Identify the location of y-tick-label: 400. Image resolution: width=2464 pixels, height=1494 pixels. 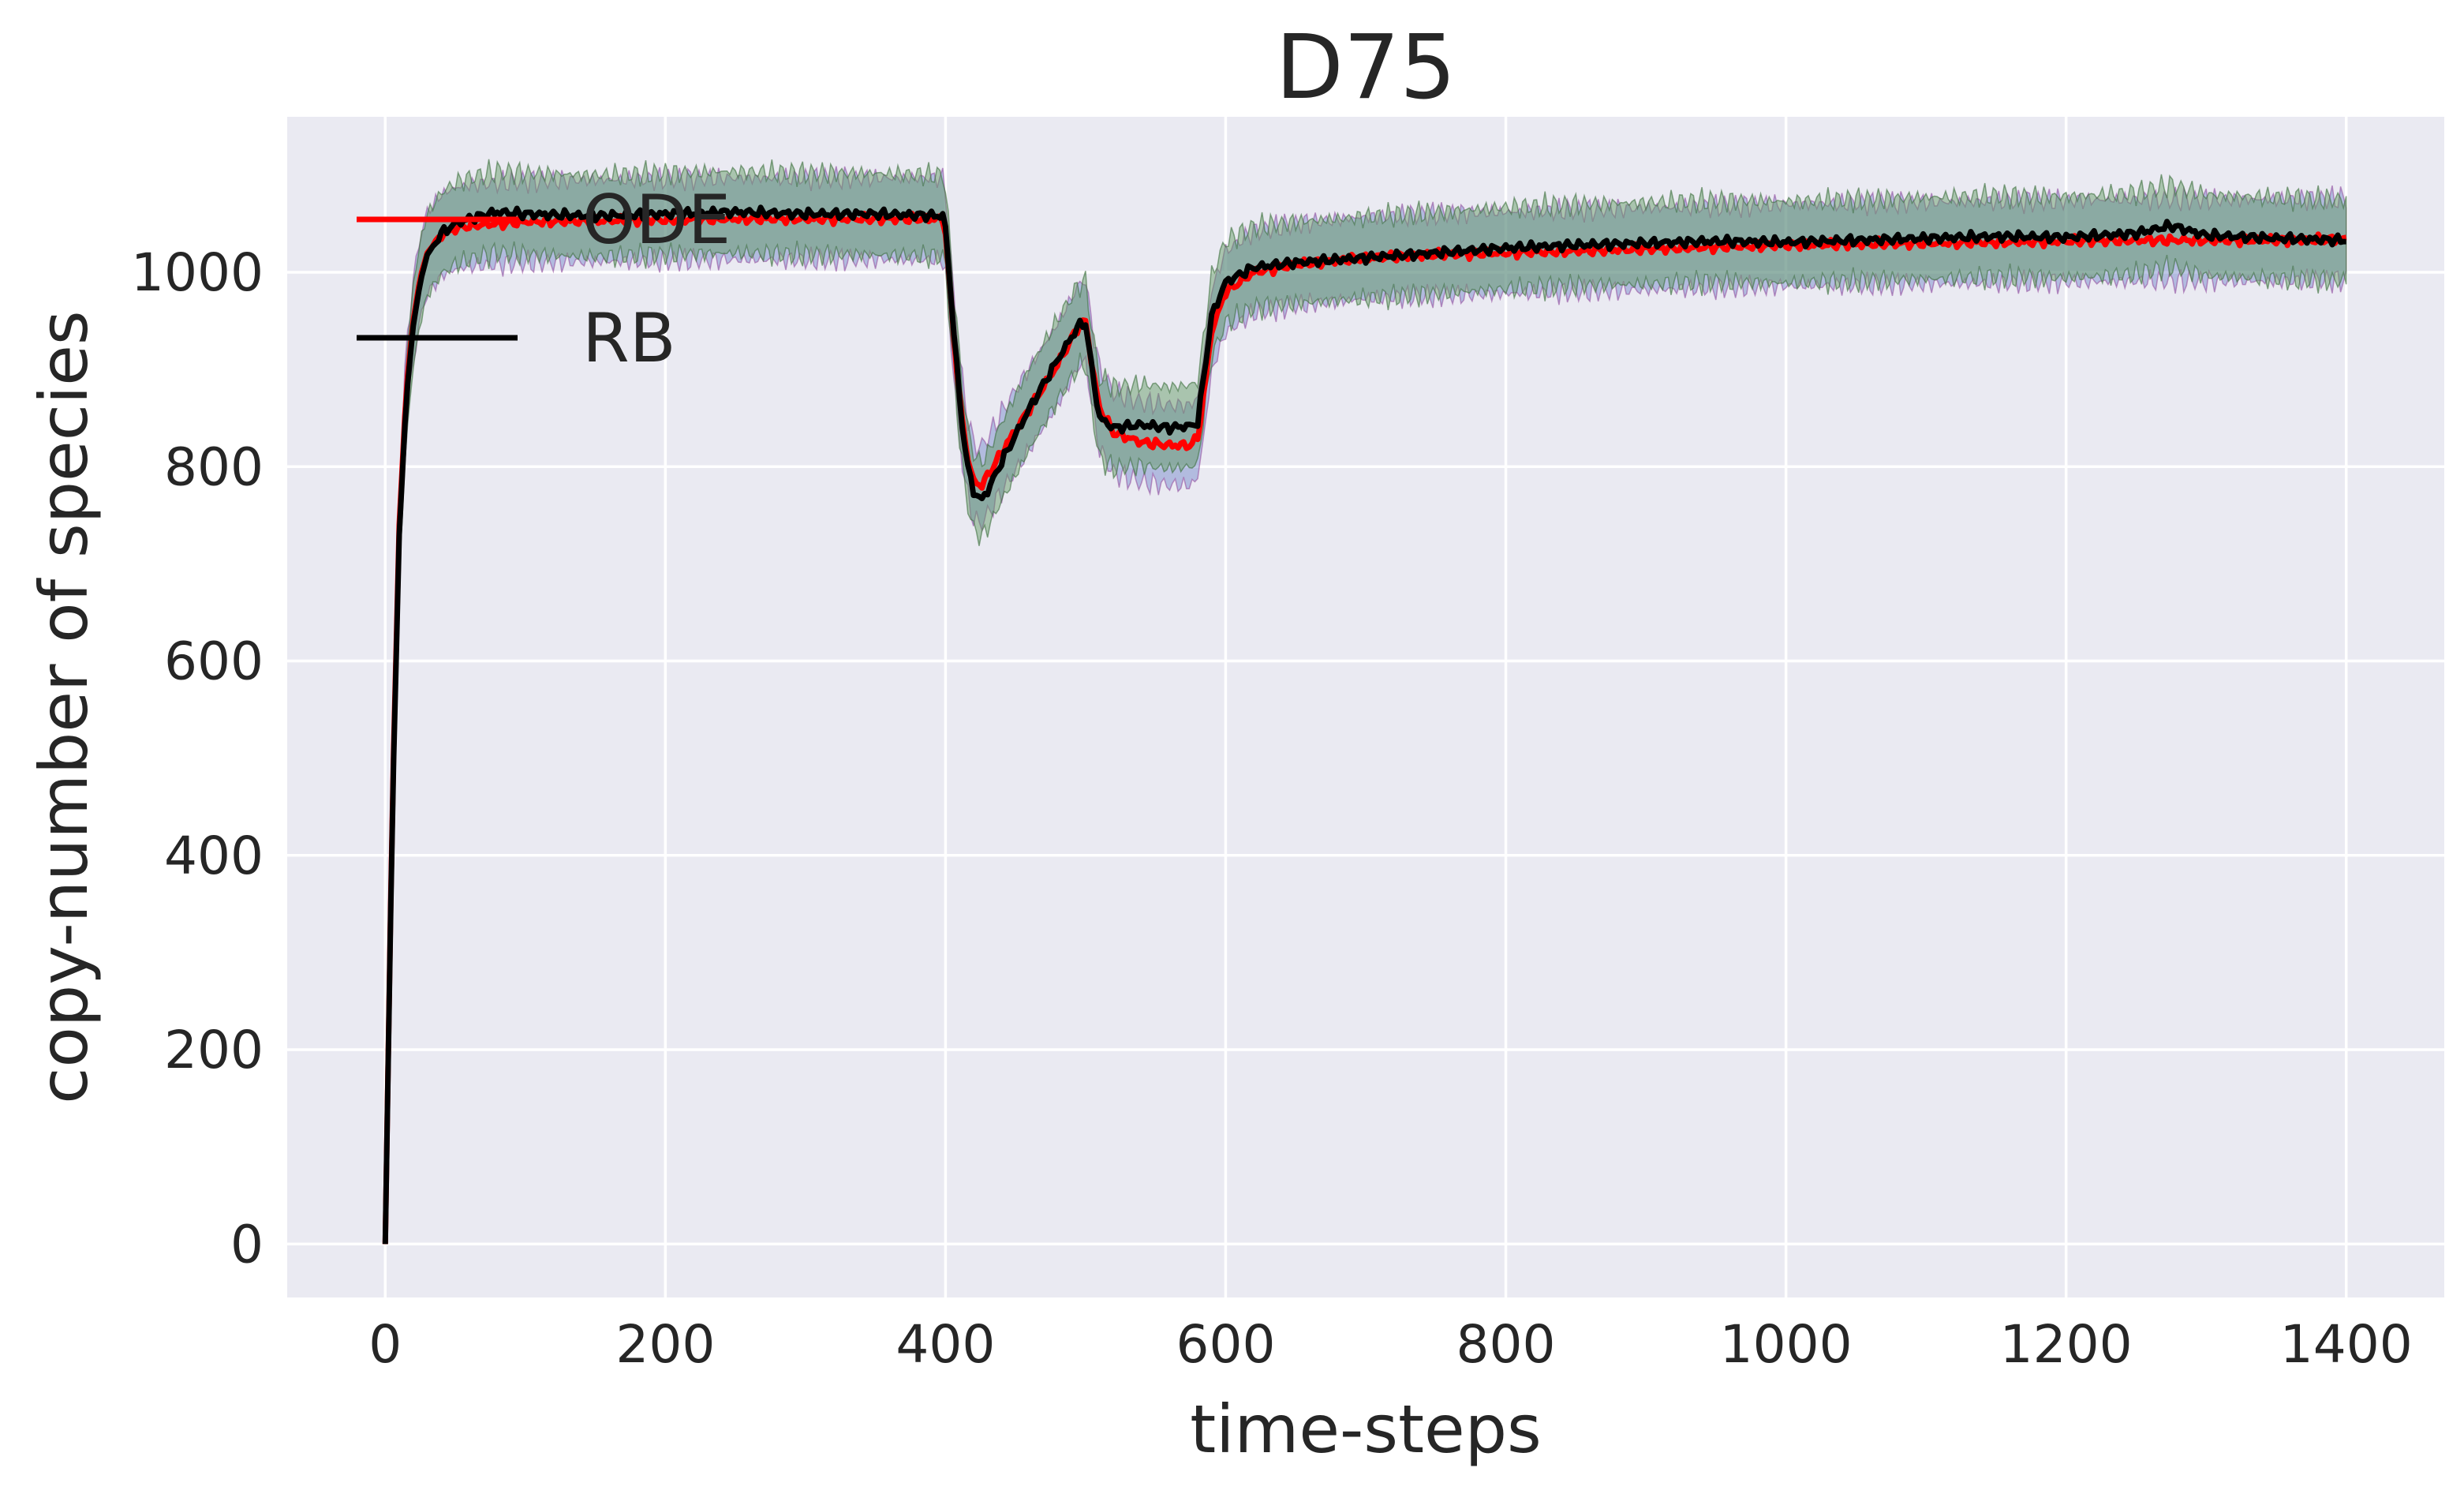
(214, 856).